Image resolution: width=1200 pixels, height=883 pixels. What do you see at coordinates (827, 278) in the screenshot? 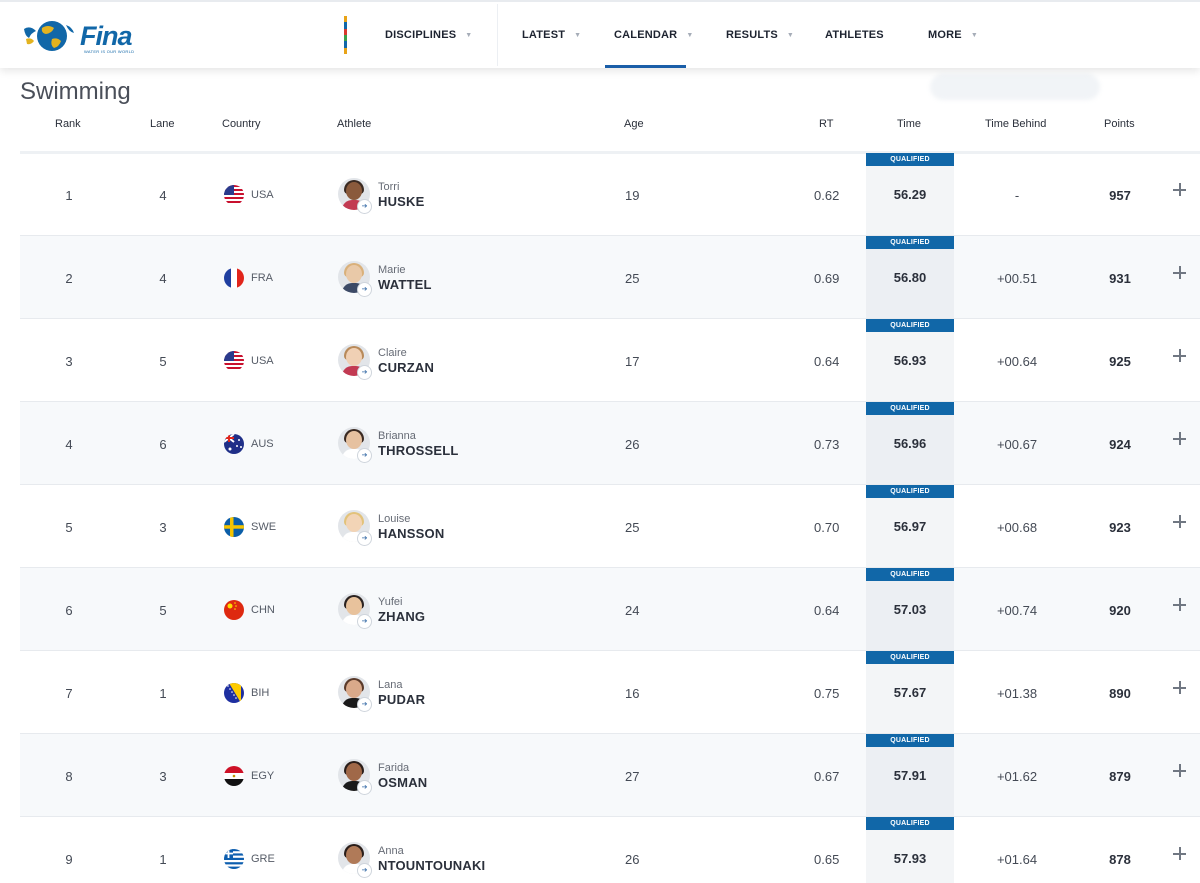
I see `reaction-time-cell: 0.69` at bounding box center [827, 278].